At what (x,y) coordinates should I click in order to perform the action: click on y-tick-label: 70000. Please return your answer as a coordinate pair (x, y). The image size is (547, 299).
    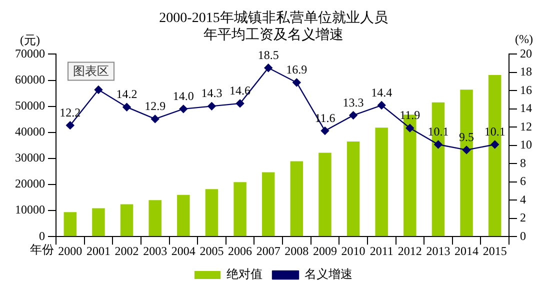
    Looking at the image, I should click on (30, 53).